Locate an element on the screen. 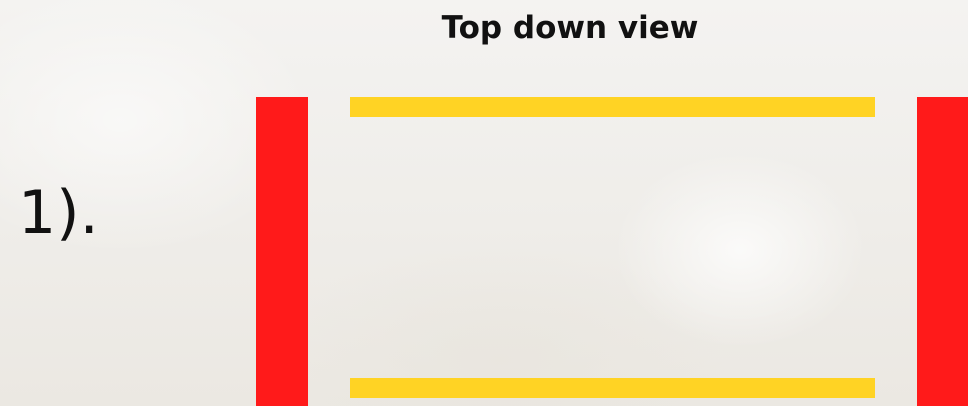 This screenshot has width=968, height=406. view-title: Top down view is located at coordinates (570, 28).